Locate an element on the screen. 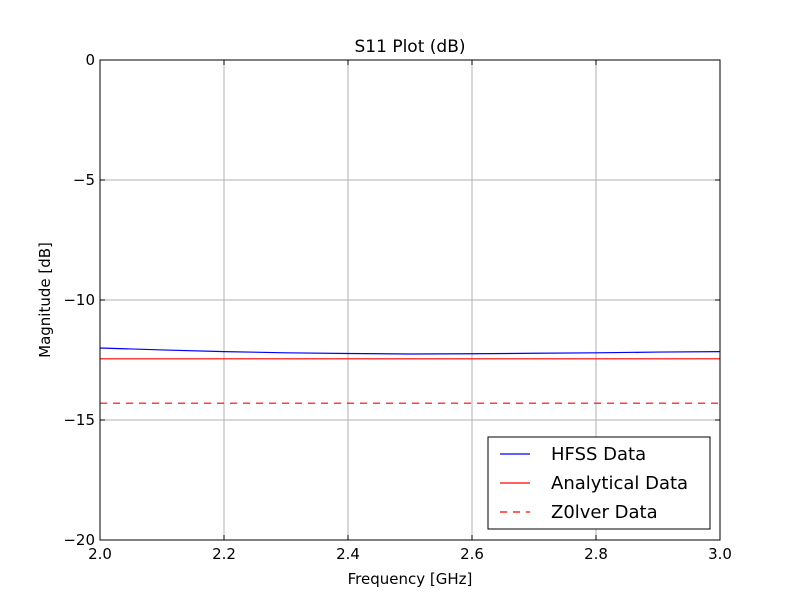 This screenshot has height=600, width=800. legend-label-2: Analytical Data is located at coordinates (619, 483).